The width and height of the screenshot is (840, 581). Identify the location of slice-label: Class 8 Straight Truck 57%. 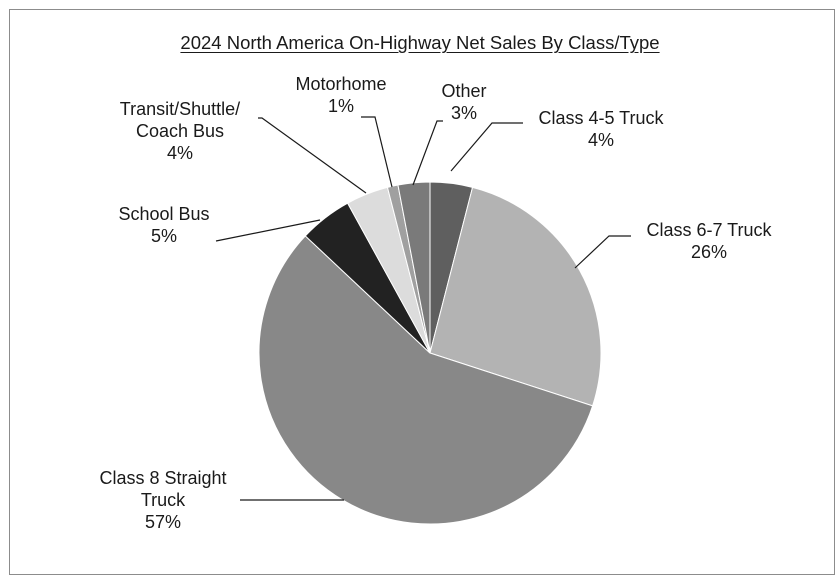
(162, 500).